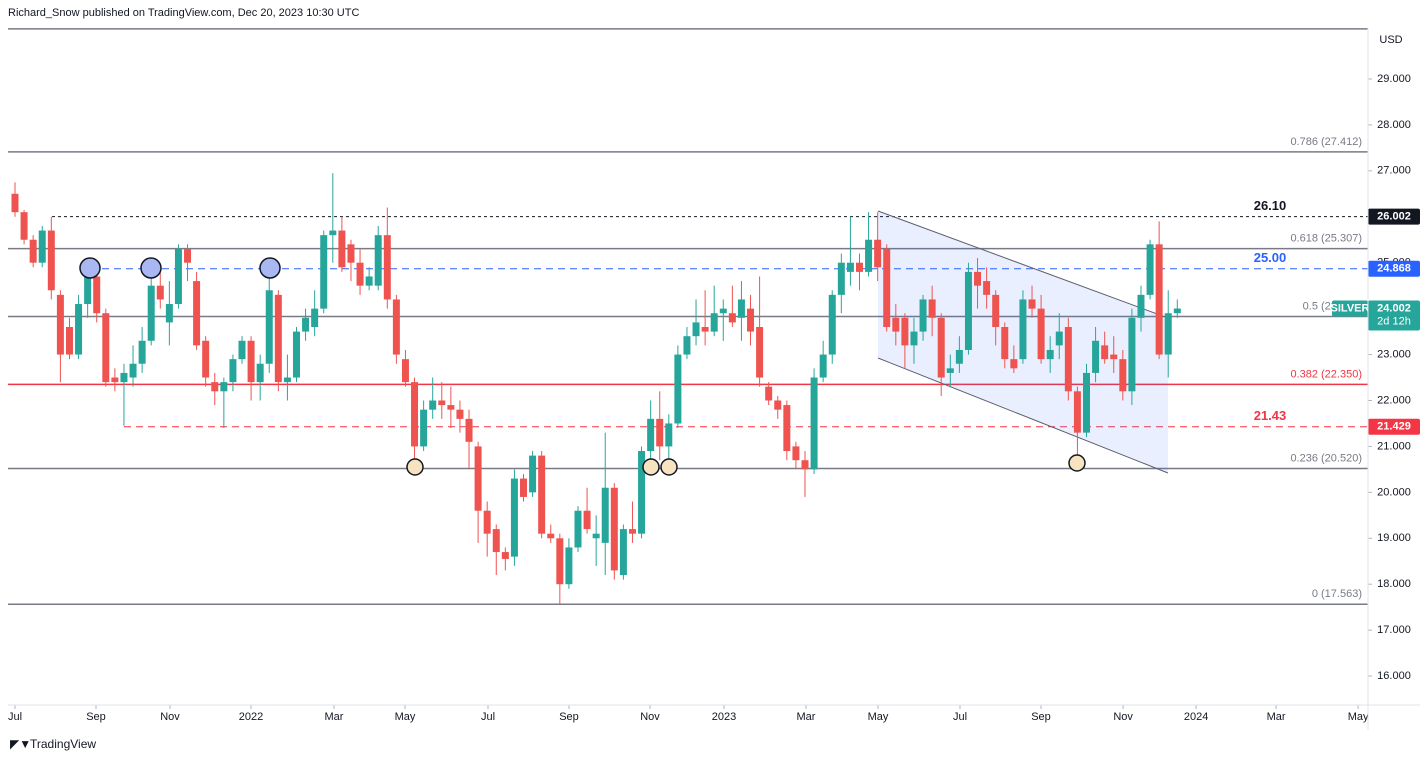 Image resolution: width=1428 pixels, height=765 pixels. Describe the element at coordinates (1394, 584) in the screenshot. I see `y-tick-label: 18.000` at that location.